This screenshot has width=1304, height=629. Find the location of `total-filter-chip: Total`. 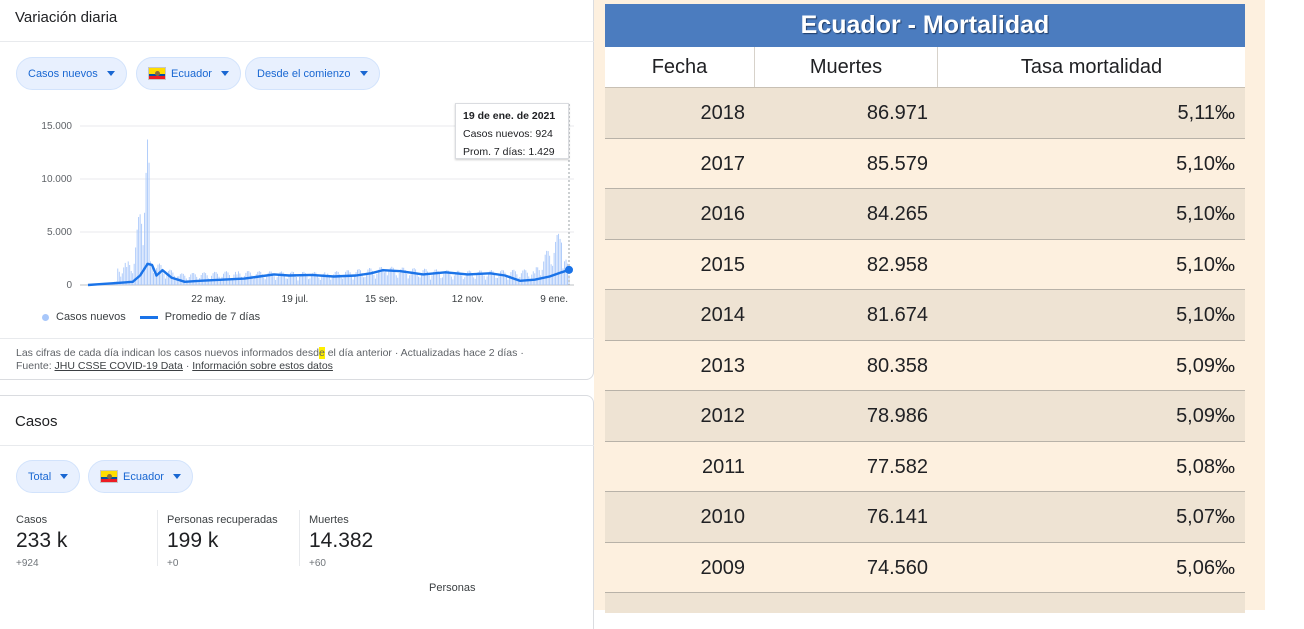

total-filter-chip: Total is located at coordinates (48, 476).